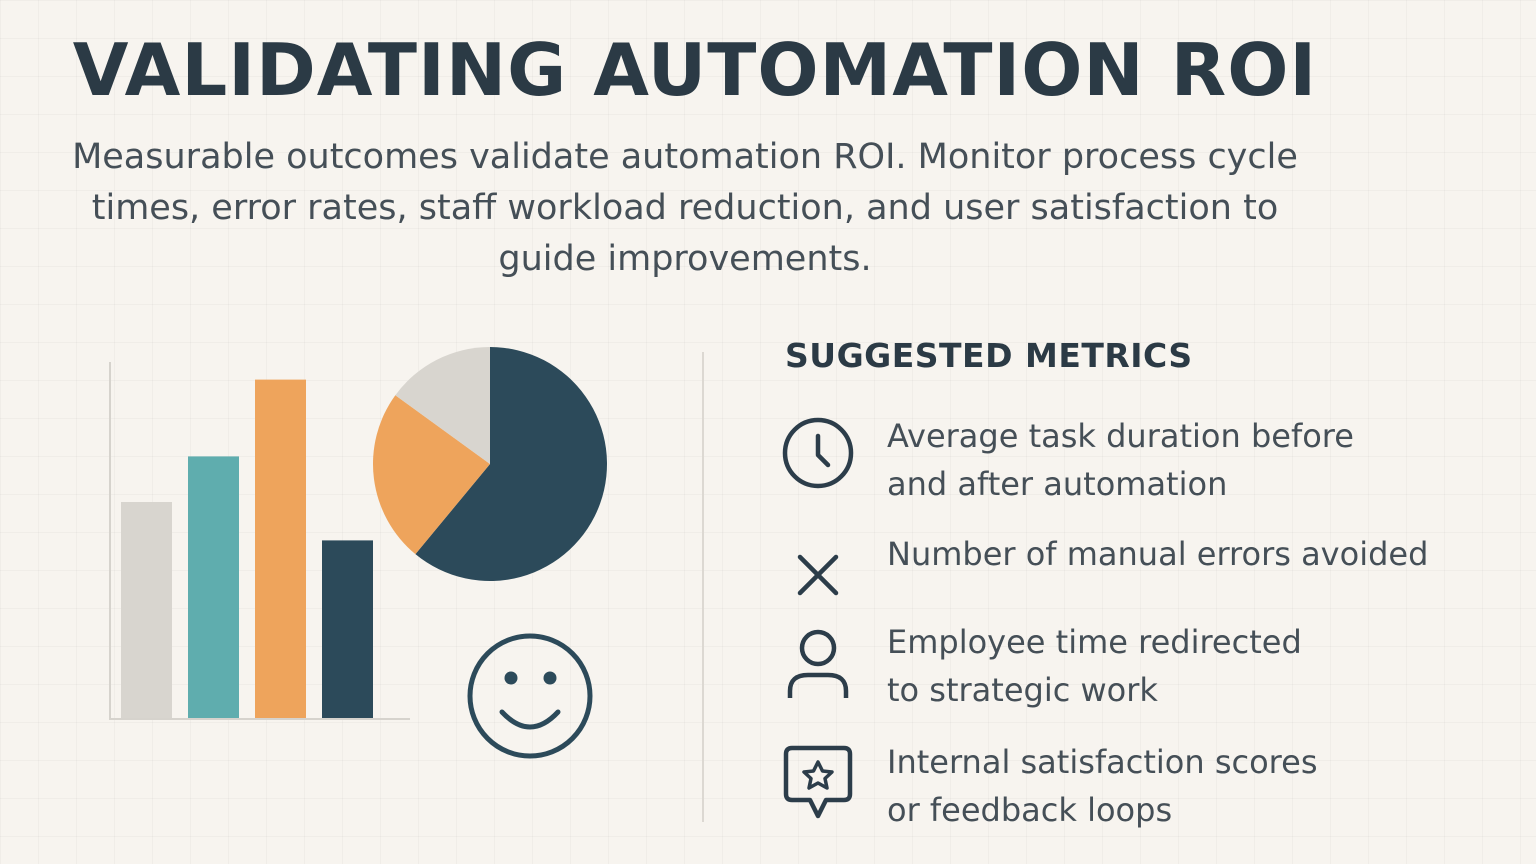  Describe the element at coordinates (818, 453) in the screenshot. I see `clock-icon` at that location.